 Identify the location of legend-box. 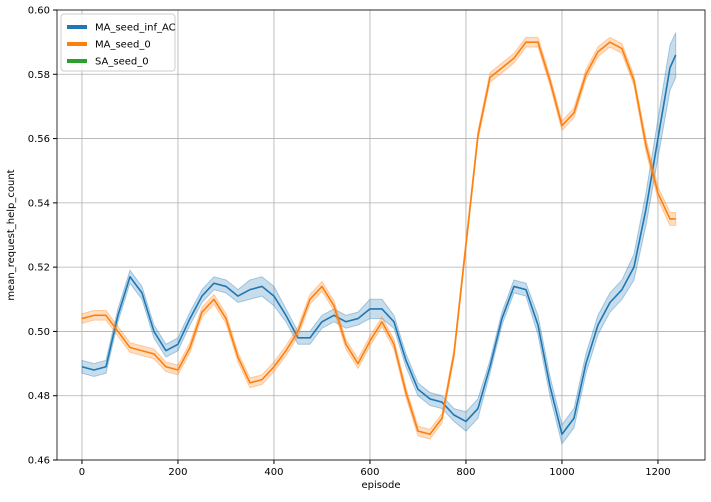
(118, 42).